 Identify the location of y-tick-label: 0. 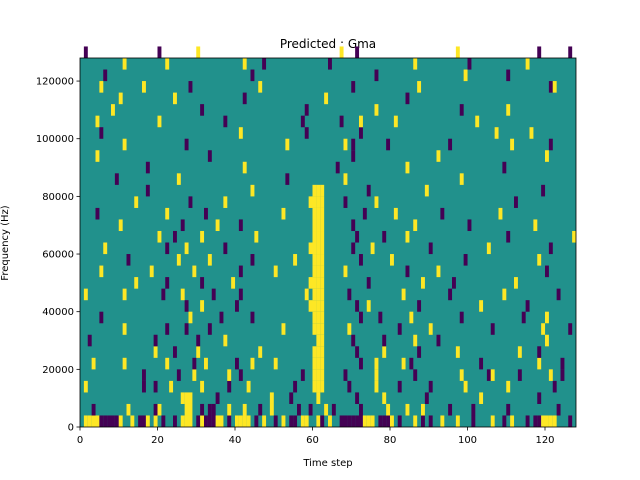
(71, 428).